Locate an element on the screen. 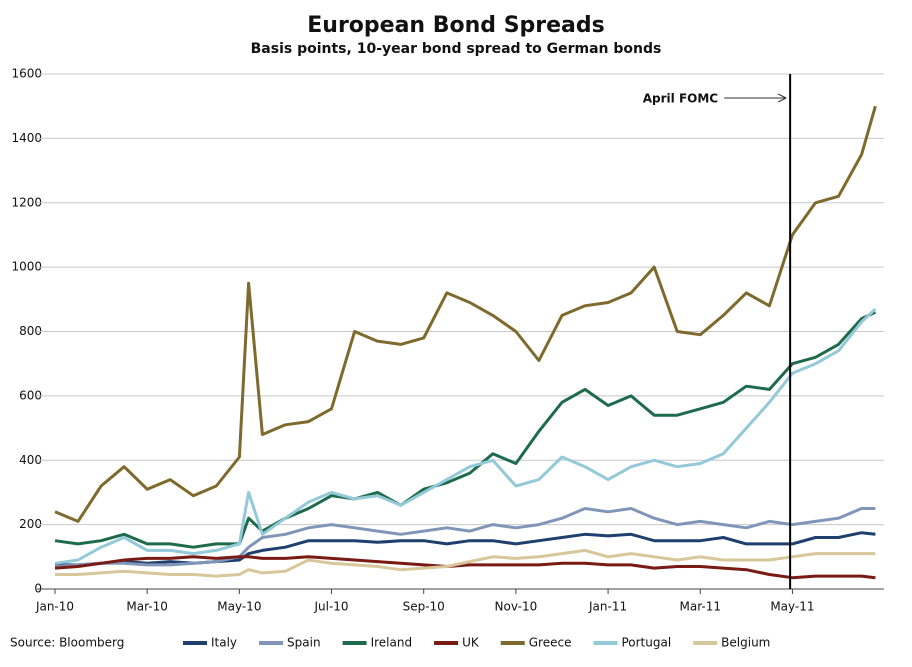 The height and width of the screenshot is (667, 912). x-tick-label: May-10 is located at coordinates (239, 607).